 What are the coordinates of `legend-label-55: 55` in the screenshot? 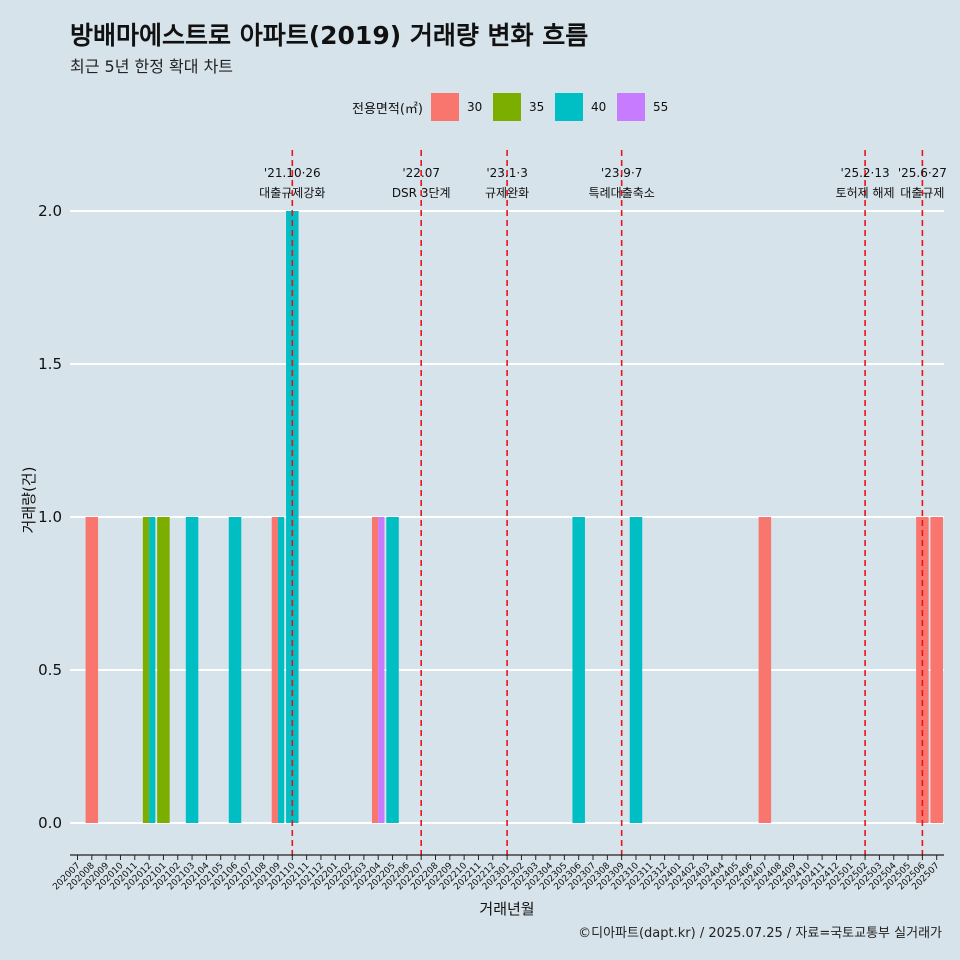 It's located at (660, 107).